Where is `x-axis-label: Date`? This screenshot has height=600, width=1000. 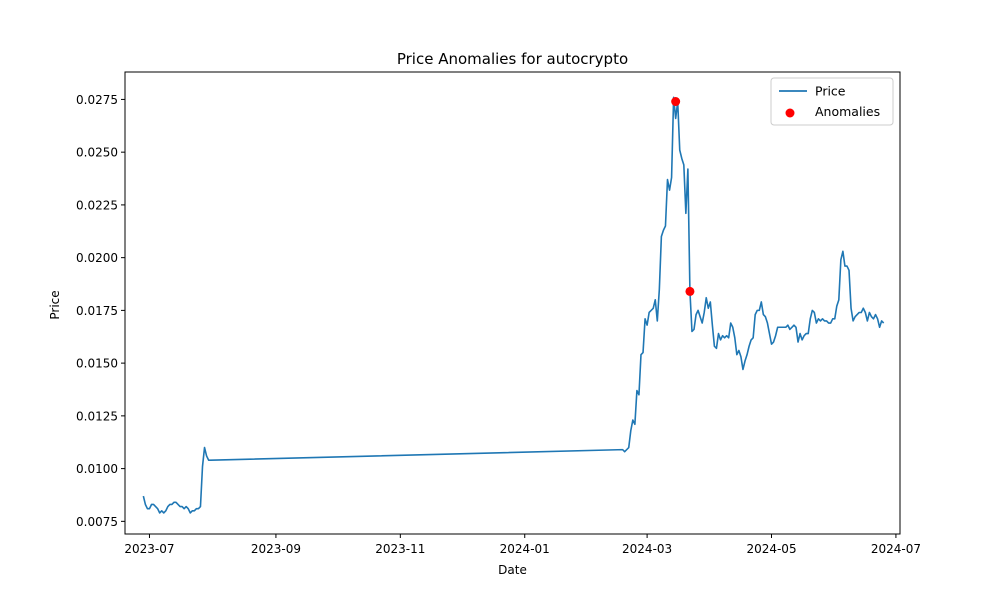 x-axis-label: Date is located at coordinates (512, 570).